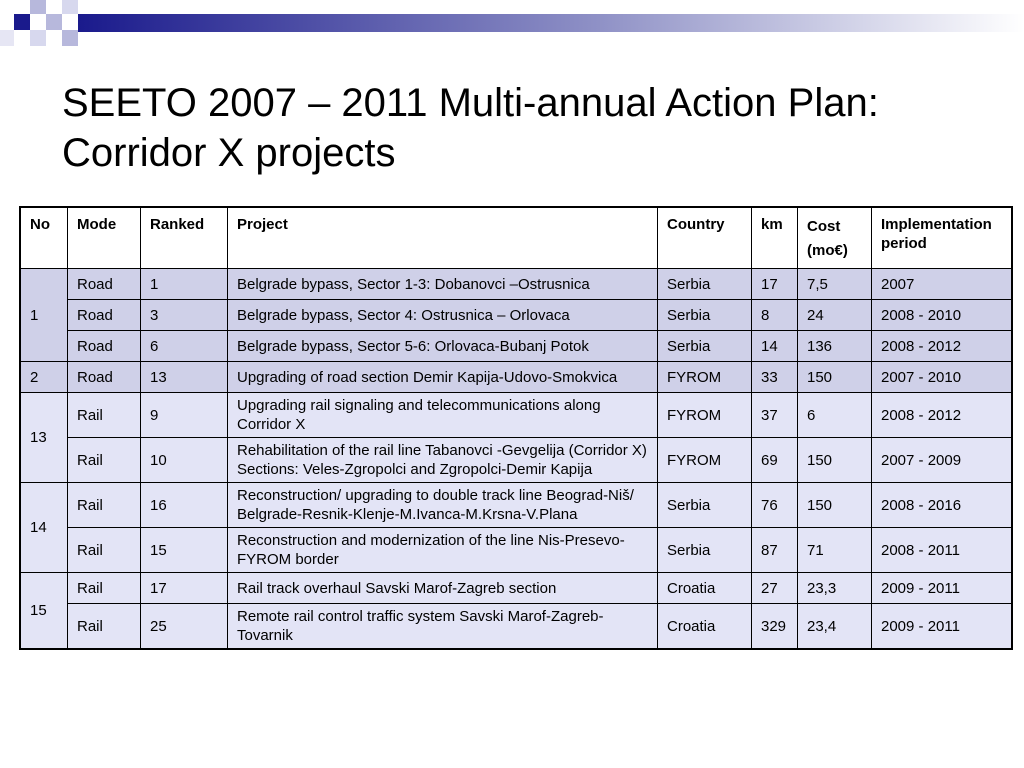 Image resolution: width=1024 pixels, height=768 pixels. I want to click on cell-ranked: 9, so click(184, 415).